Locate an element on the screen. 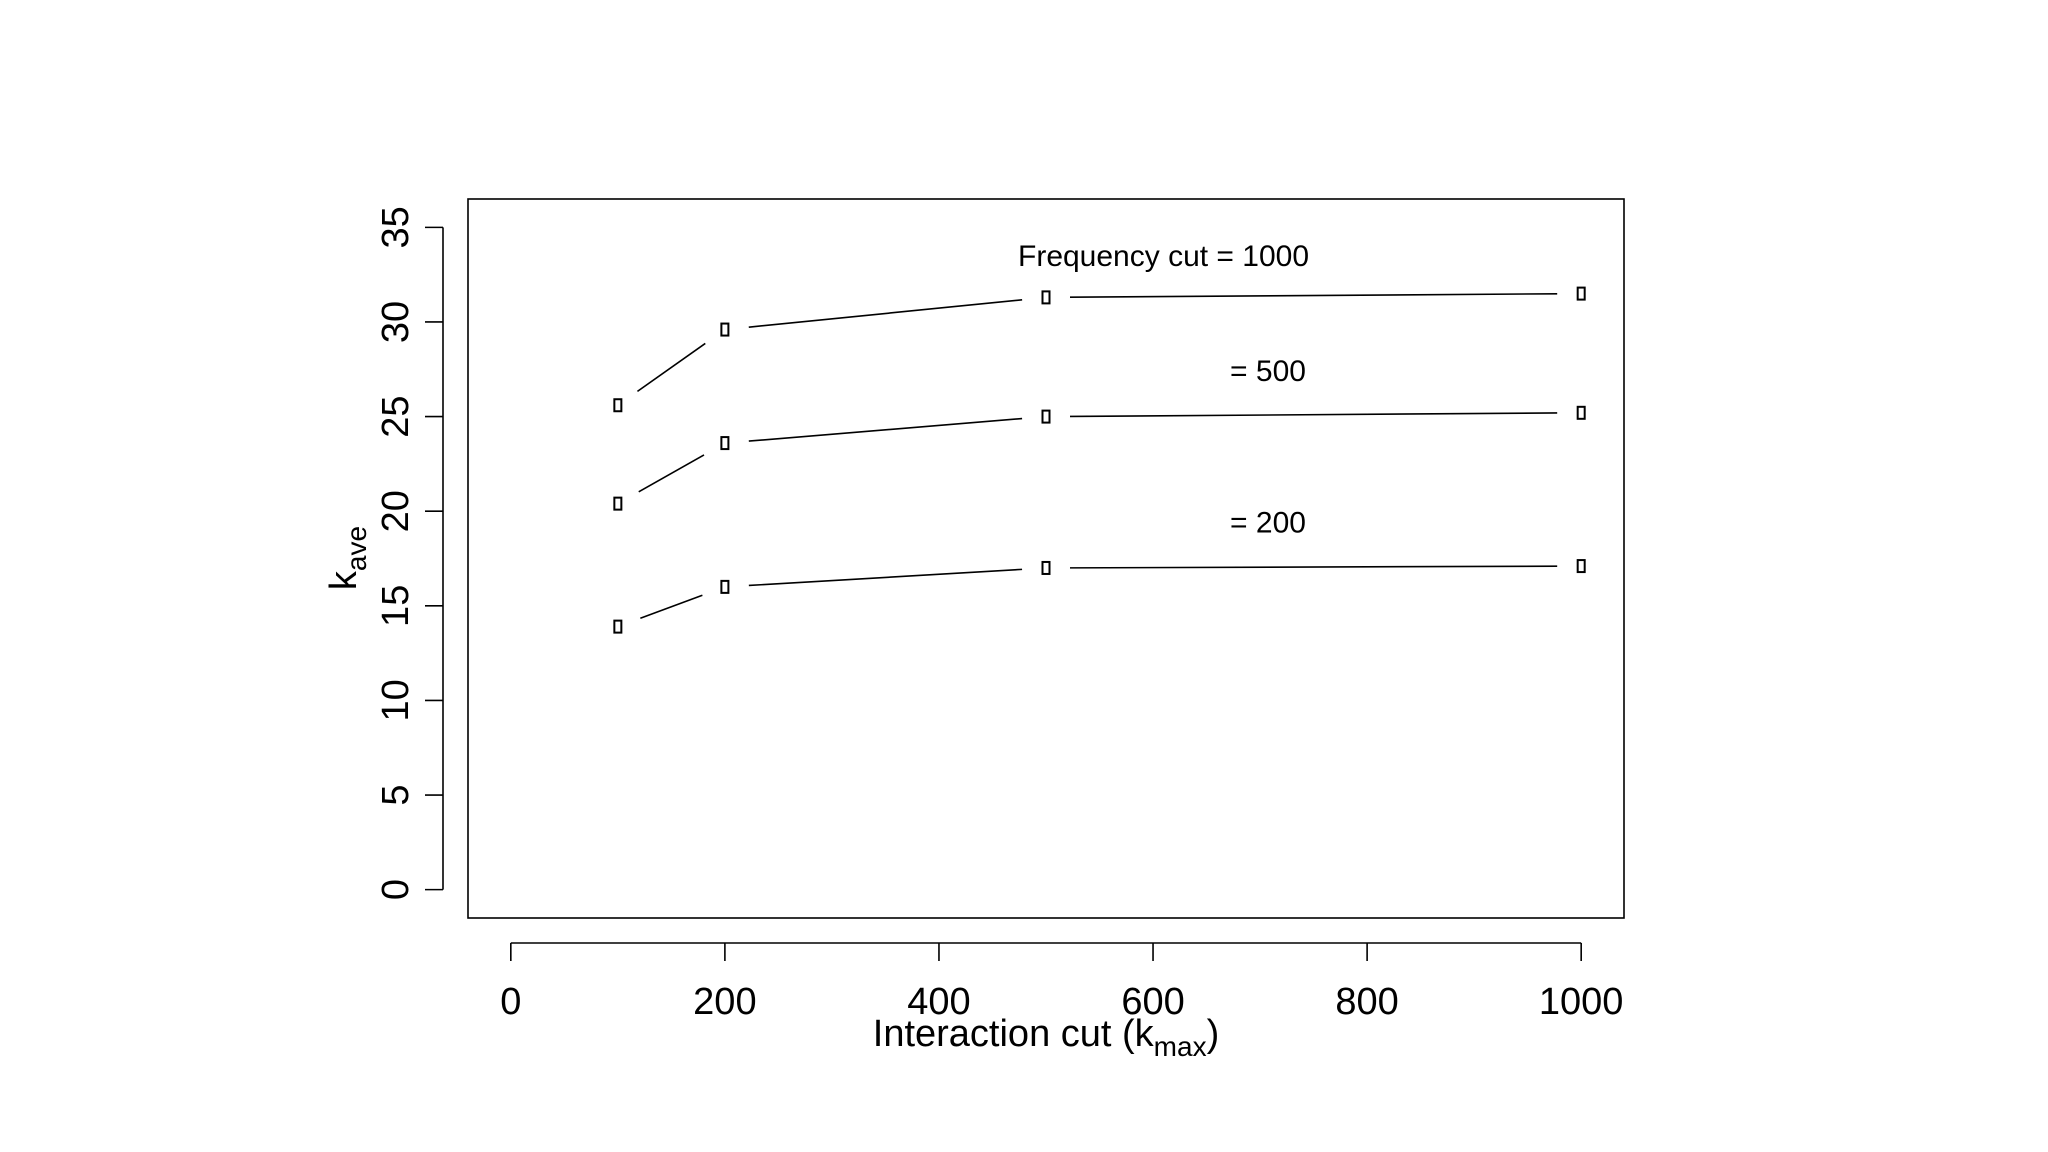 The width and height of the screenshot is (2048, 1152). series-annotation: = 500 is located at coordinates (1268, 371).